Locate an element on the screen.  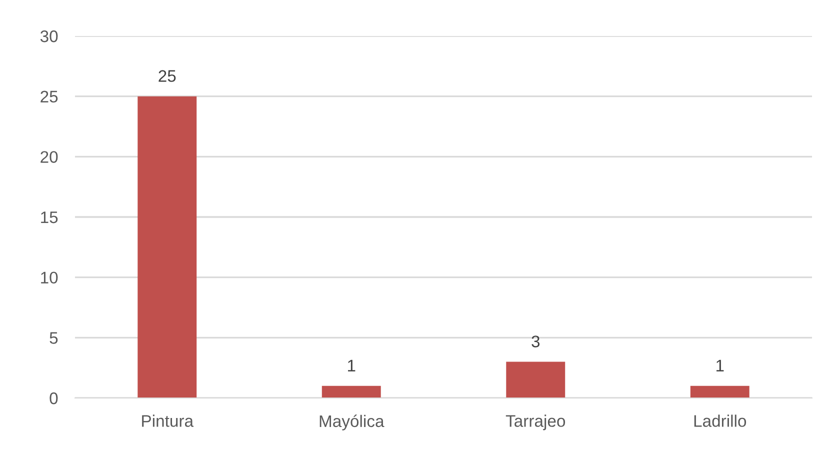
y-tick-label: 25 is located at coordinates (49, 96).